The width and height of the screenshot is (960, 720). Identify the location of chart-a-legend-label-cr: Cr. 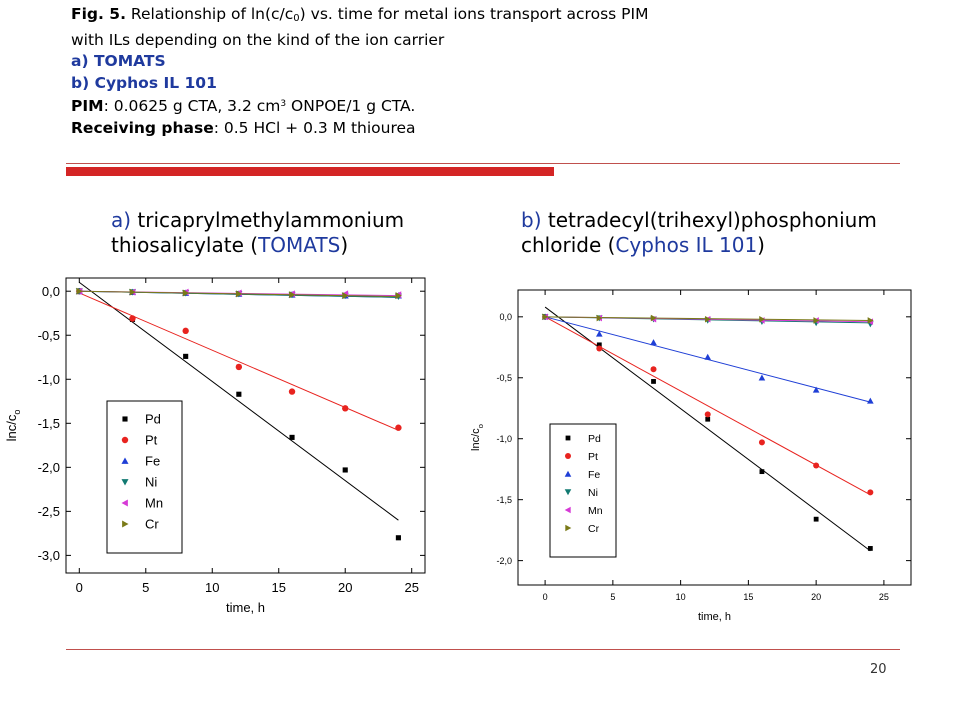
(152, 524).